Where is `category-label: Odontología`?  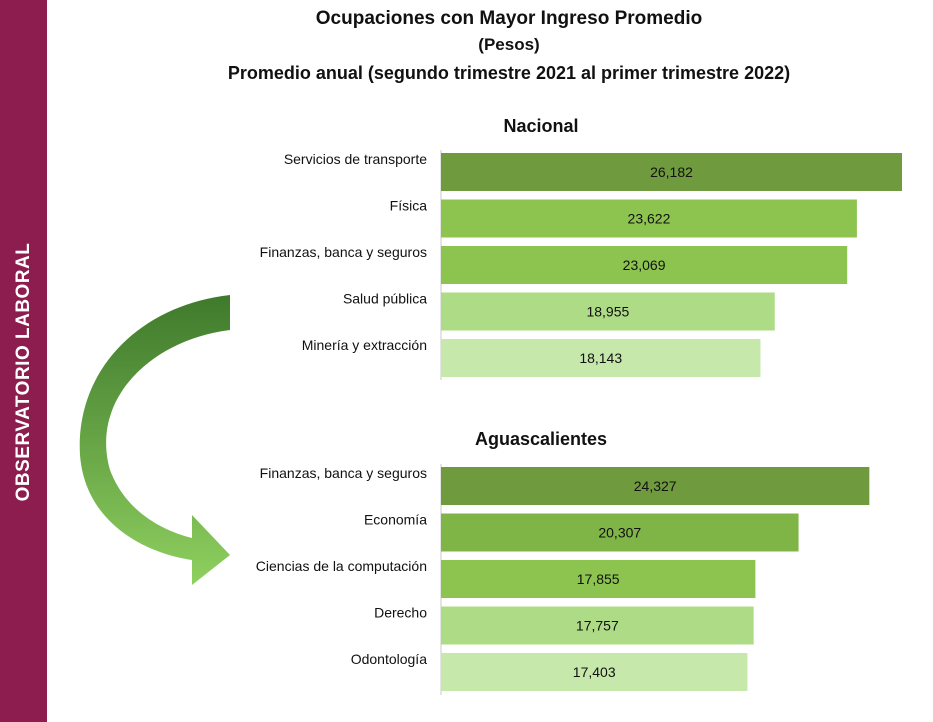
category-label: Odontología is located at coordinates (389, 659).